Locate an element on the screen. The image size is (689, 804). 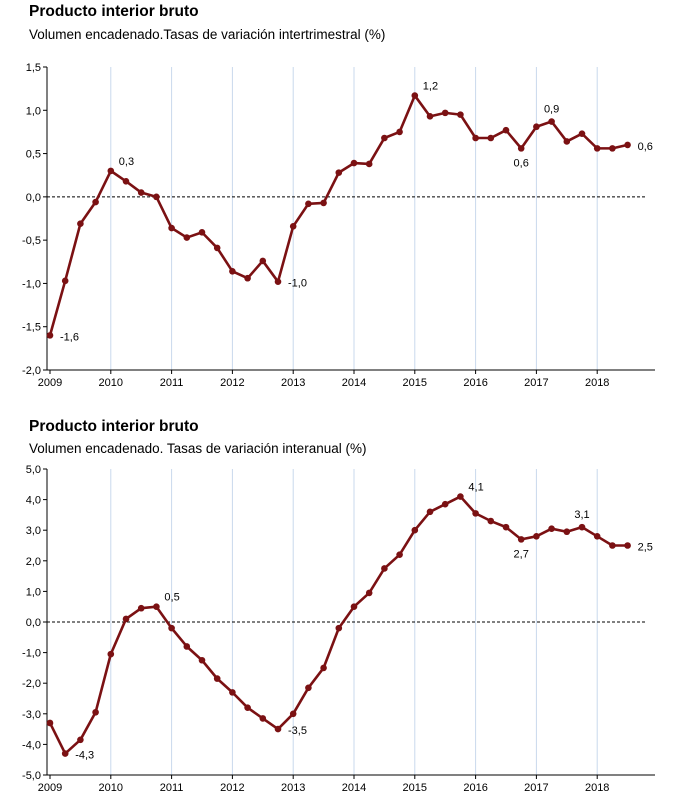
x-tick-label: 2013 is located at coordinates (293, 788).